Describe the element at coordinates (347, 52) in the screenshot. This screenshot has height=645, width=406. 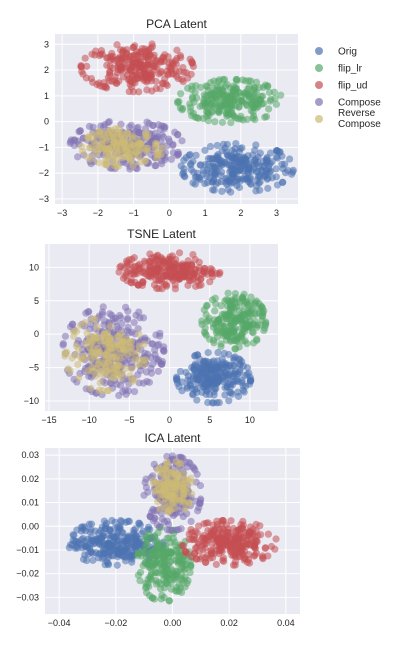
I see `legend-label: Orig` at that location.